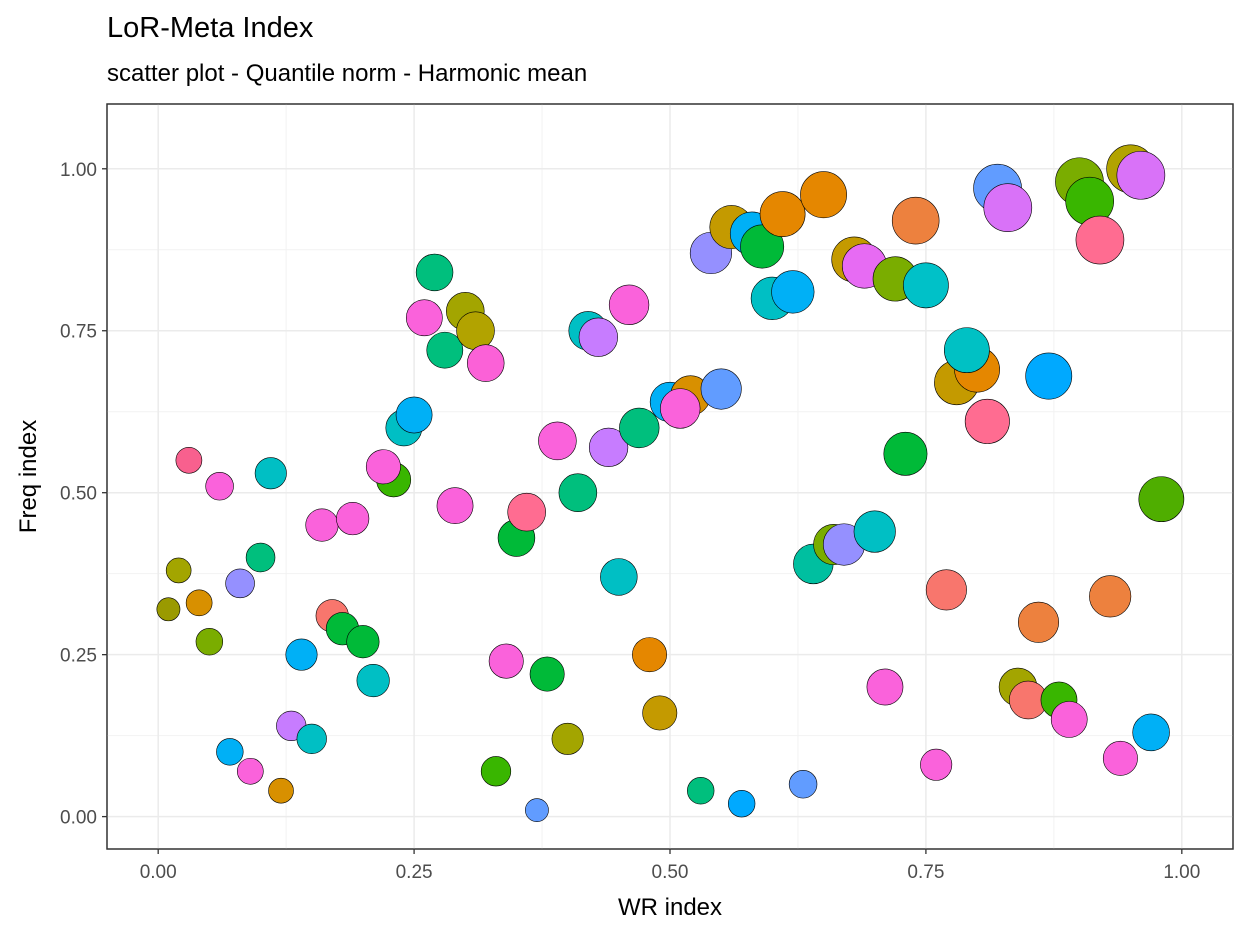 The height and width of the screenshot is (936, 1248). Describe the element at coordinates (414, 872) in the screenshot. I see `x-tick-label: 0.25` at that location.